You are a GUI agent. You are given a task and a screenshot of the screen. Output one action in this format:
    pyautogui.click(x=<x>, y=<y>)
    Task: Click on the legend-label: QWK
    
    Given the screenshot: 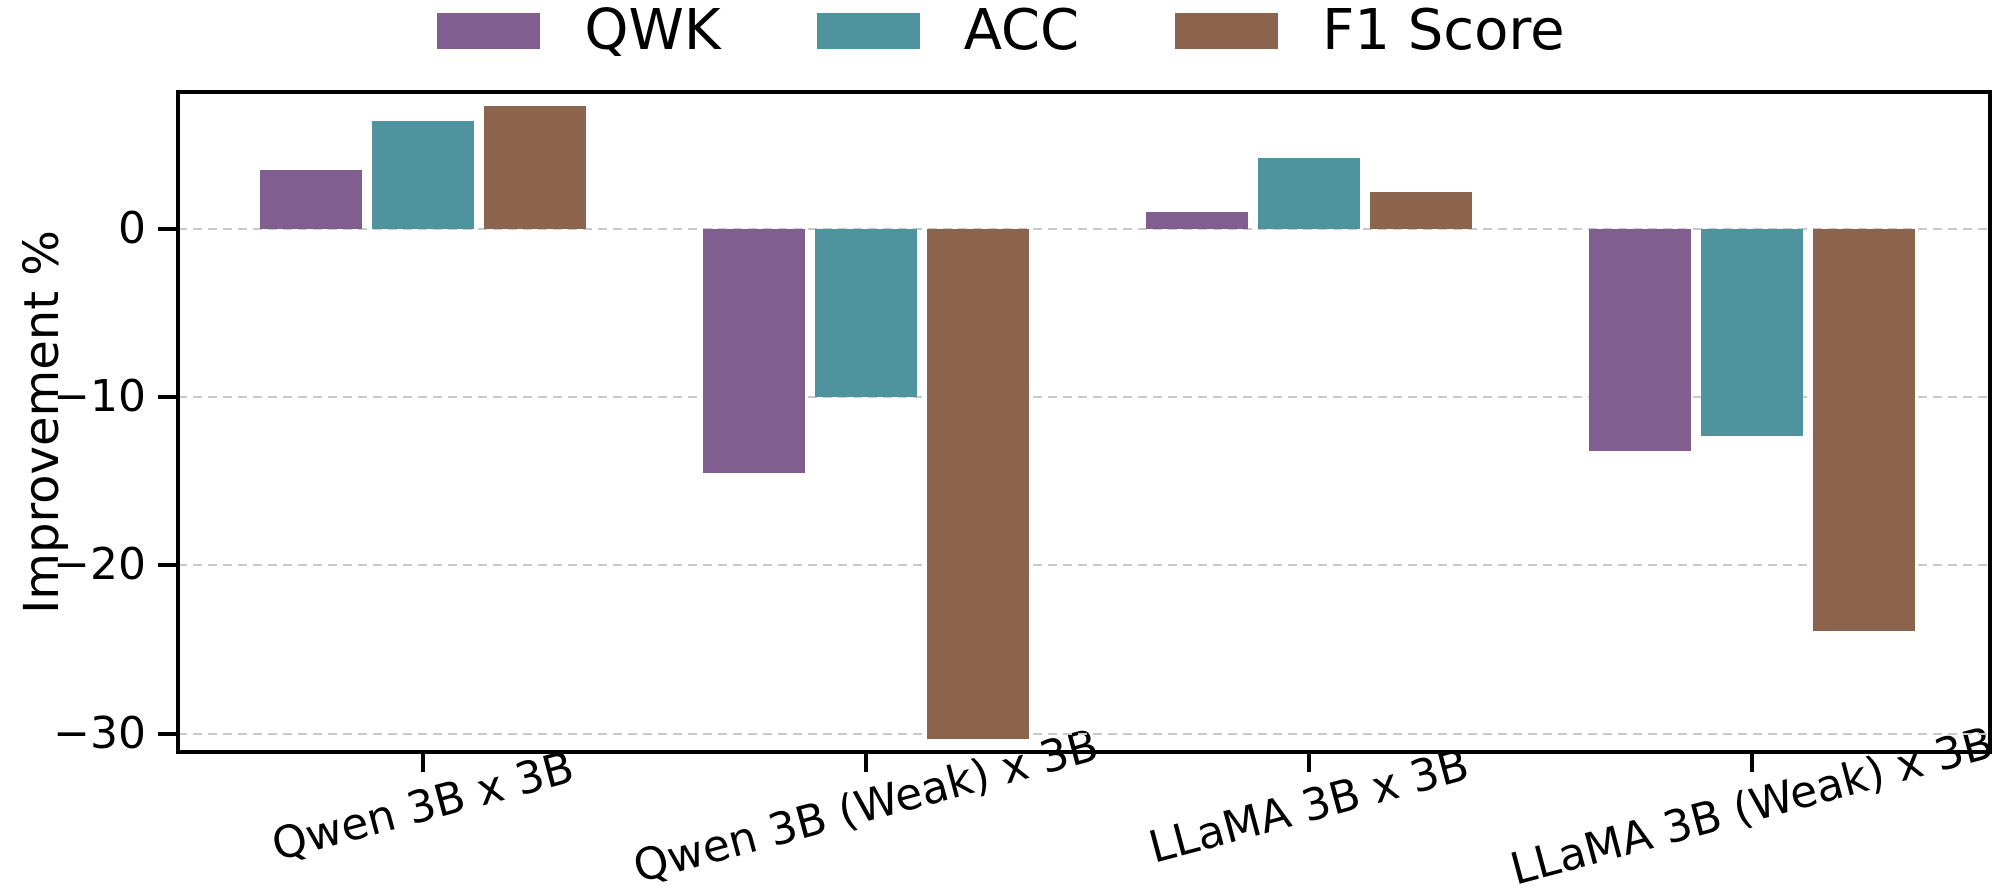 What is the action you would take?
    pyautogui.click(x=652, y=31)
    